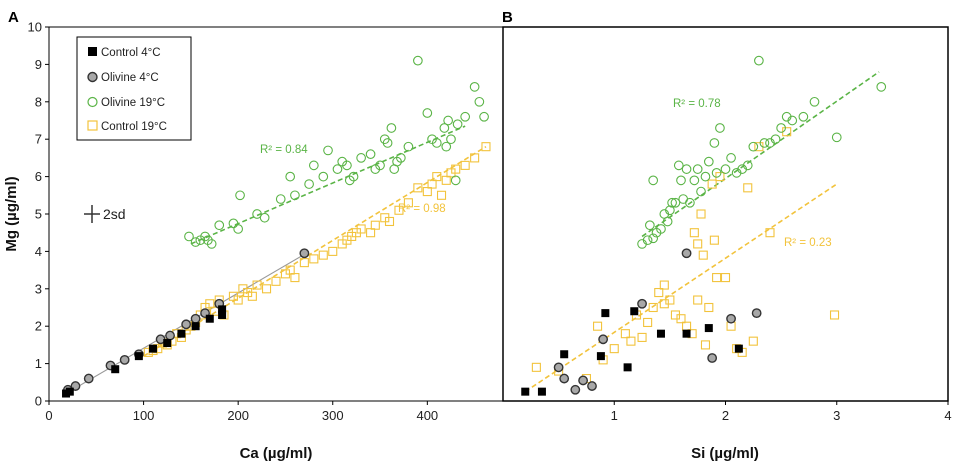 This screenshot has height=466, width=957. What do you see at coordinates (92, 214) in the screenshot?
I see `error-bar-2sd` at bounding box center [92, 214].